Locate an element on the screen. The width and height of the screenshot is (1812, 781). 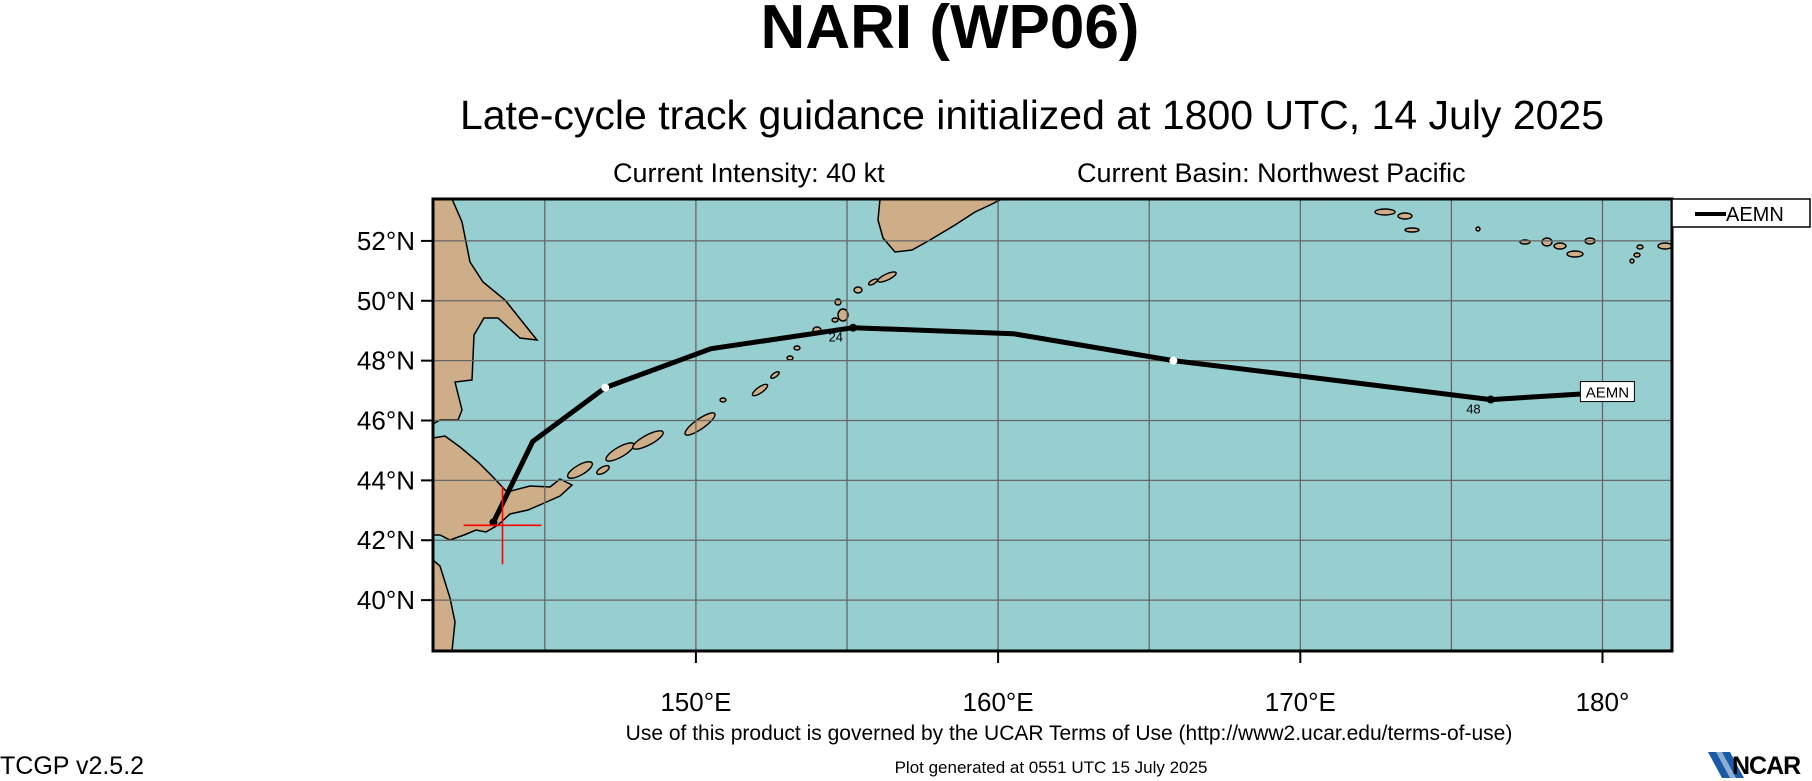
land-kamchatka is located at coordinates (940, 226).